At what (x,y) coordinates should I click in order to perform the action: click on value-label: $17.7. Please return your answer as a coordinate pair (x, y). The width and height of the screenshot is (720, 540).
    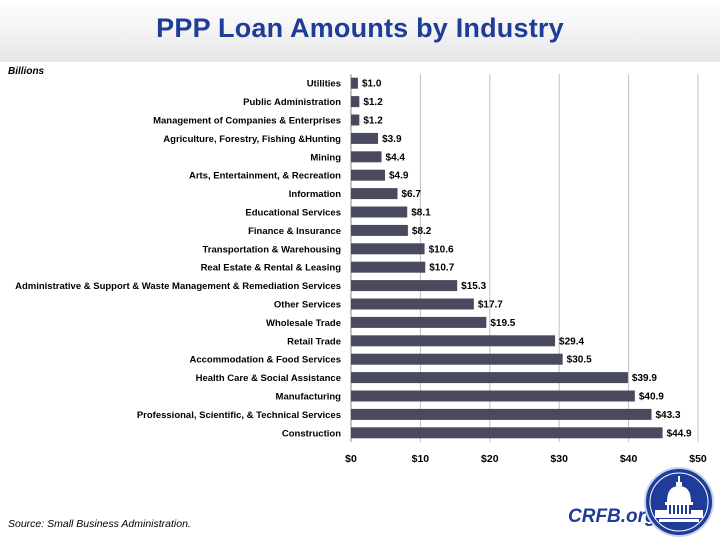
    Looking at the image, I should click on (490, 305).